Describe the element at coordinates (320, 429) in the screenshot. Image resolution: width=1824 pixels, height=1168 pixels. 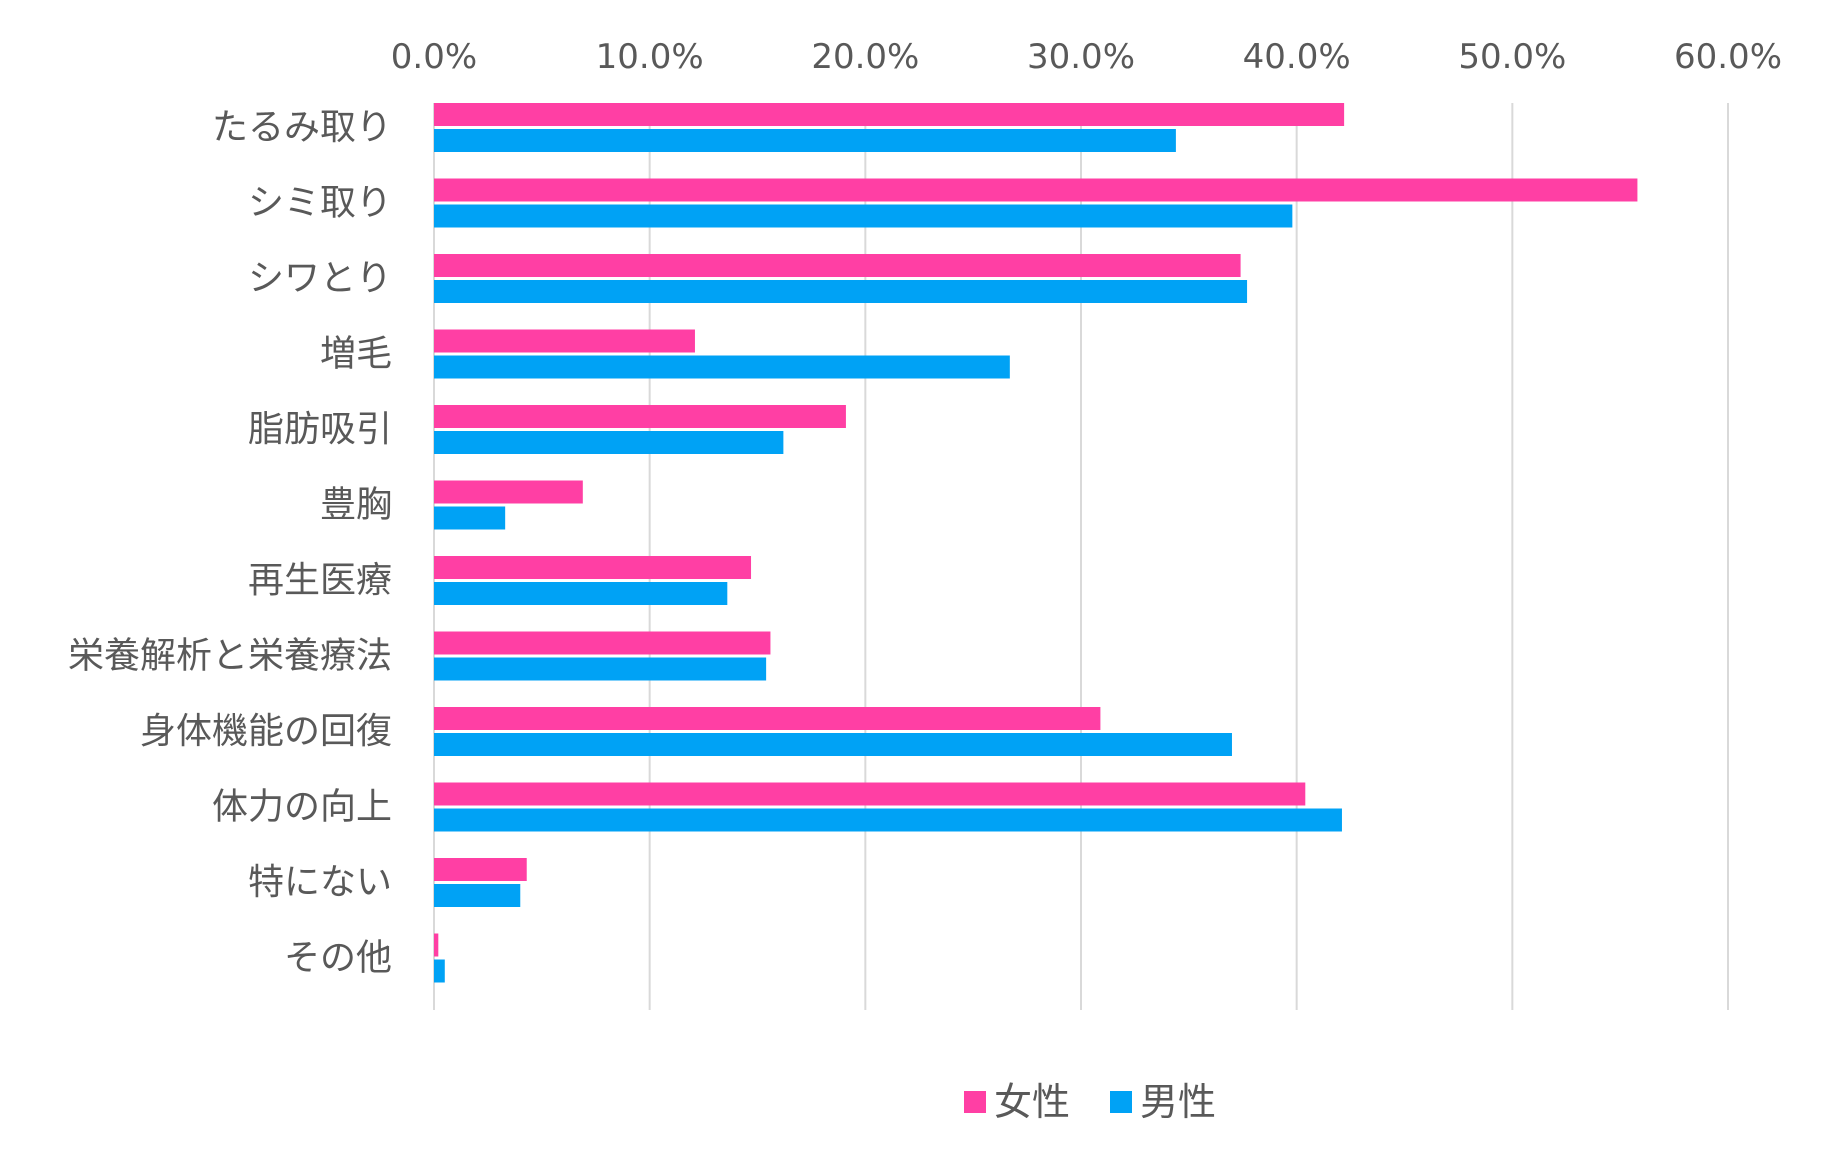
I see `category-label: 脂肪吸引` at that location.